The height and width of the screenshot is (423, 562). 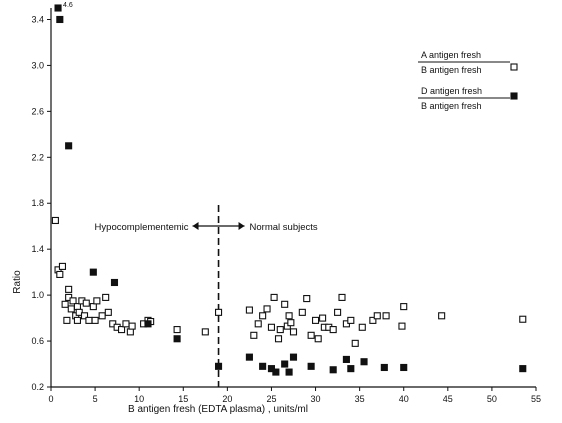 I want to click on legend-d-numerator: D antigen fresh, so click(x=451, y=91).